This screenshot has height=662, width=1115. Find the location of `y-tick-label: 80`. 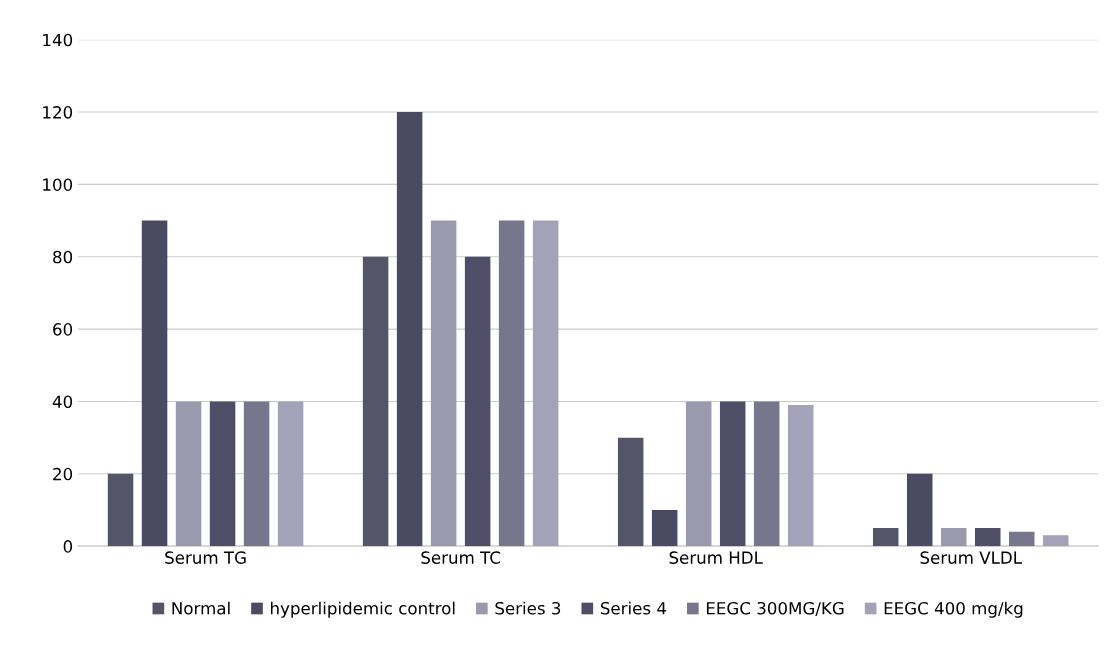

y-tick-label: 80 is located at coordinates (63, 257).